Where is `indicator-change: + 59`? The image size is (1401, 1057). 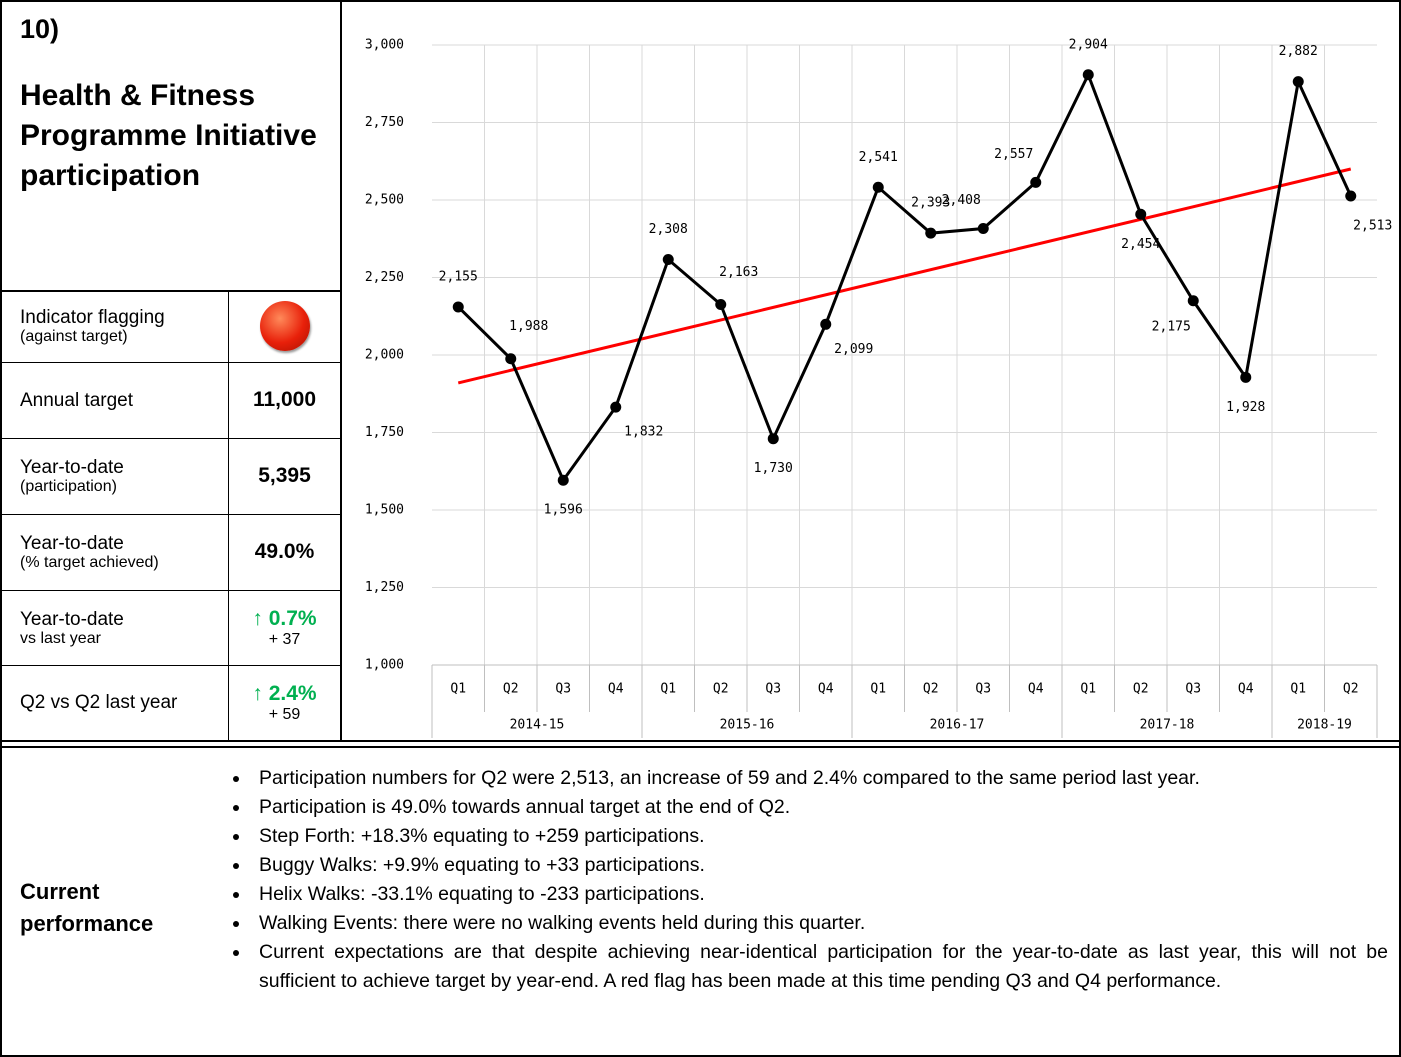 indicator-change: + 59 is located at coordinates (284, 714).